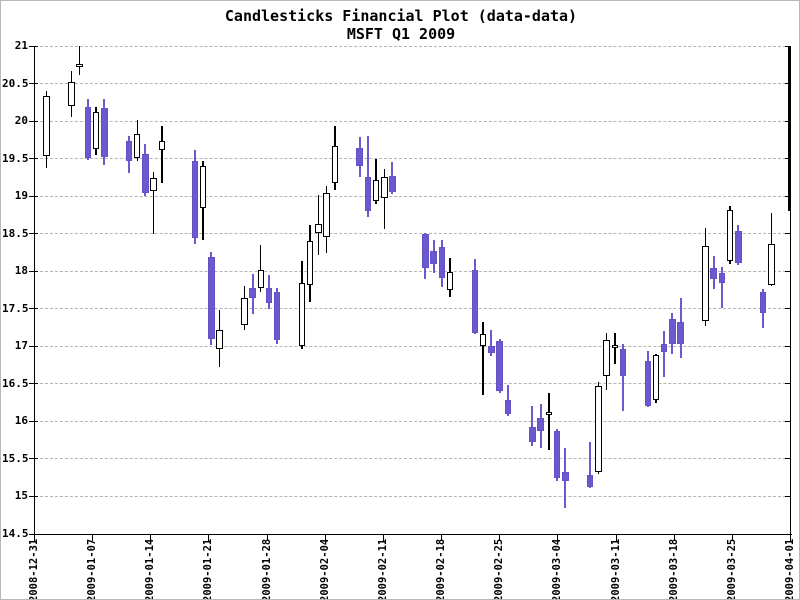 Image resolution: width=800 pixels, height=600 pixels. Describe the element at coordinates (153, 184) in the screenshot. I see `candle-2009-01-15-up` at that location.